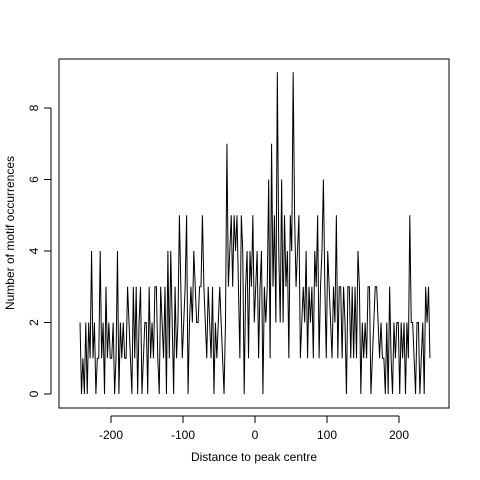 This screenshot has height=480, width=480. I want to click on y-tick-label: 8, so click(34, 107).